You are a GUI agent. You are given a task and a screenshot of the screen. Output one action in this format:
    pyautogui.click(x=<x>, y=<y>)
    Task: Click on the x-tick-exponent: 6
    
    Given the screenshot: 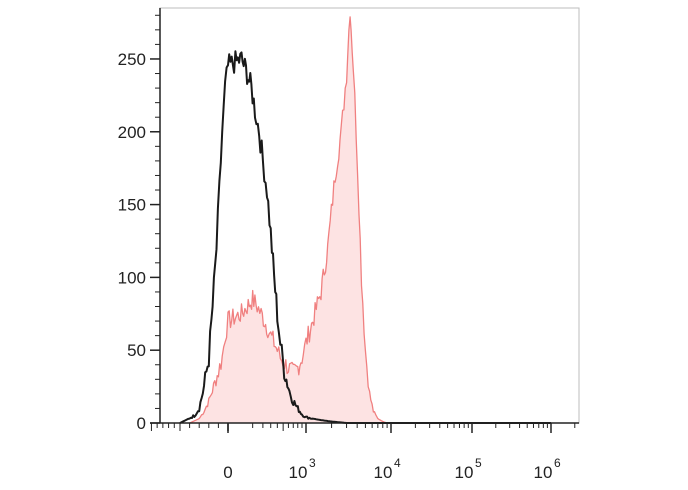 What is the action you would take?
    pyautogui.click(x=557, y=463)
    